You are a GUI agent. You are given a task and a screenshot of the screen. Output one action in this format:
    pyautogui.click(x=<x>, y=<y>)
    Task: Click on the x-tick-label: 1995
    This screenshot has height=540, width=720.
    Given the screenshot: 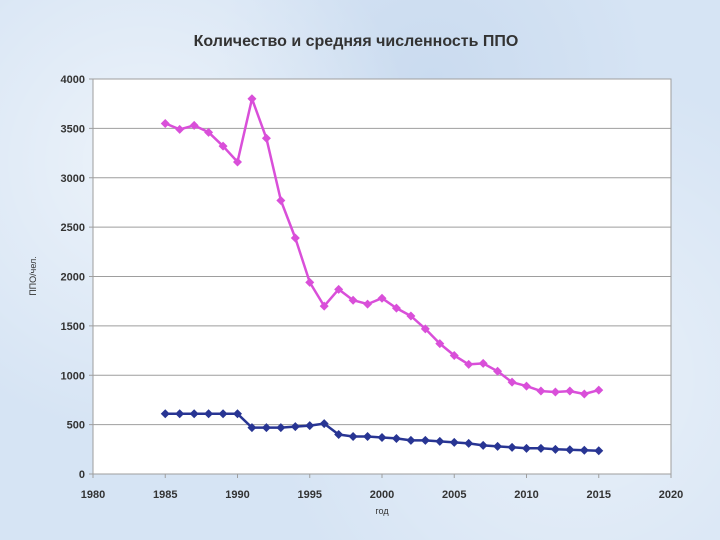 What is the action you would take?
    pyautogui.click(x=310, y=495)
    